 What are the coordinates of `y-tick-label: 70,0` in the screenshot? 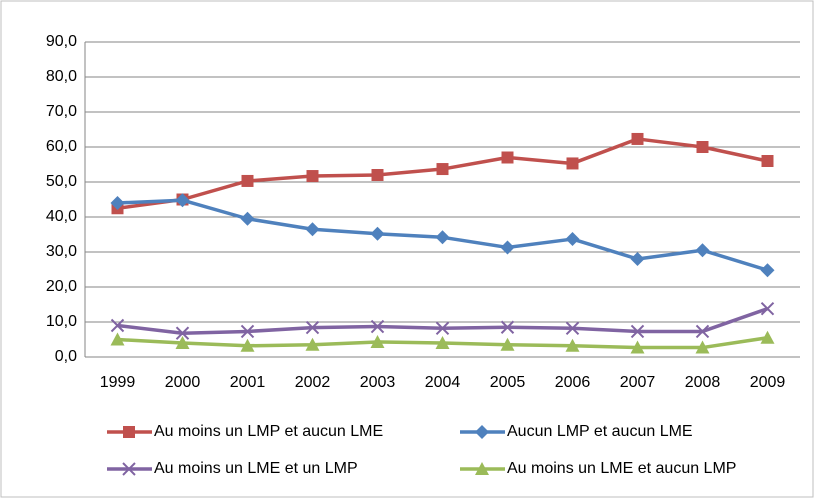 It's located at (61, 111).